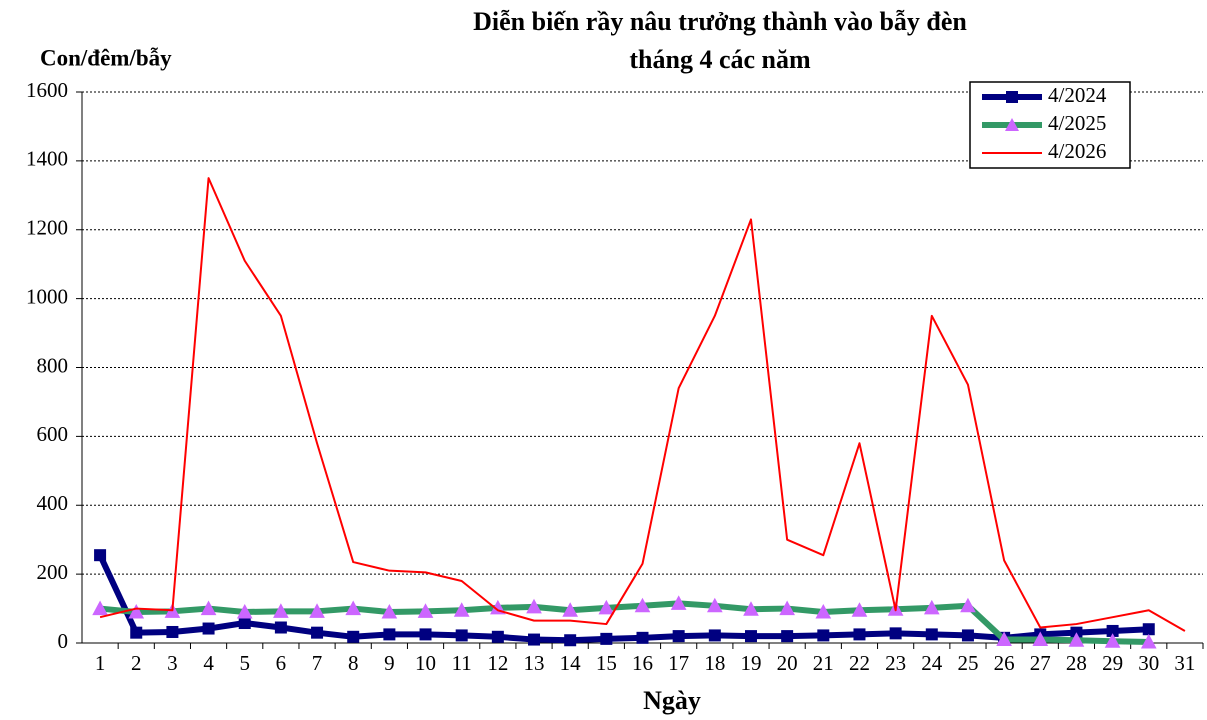  What do you see at coordinates (317, 663) in the screenshot?
I see `x-tick-label: 7` at bounding box center [317, 663].